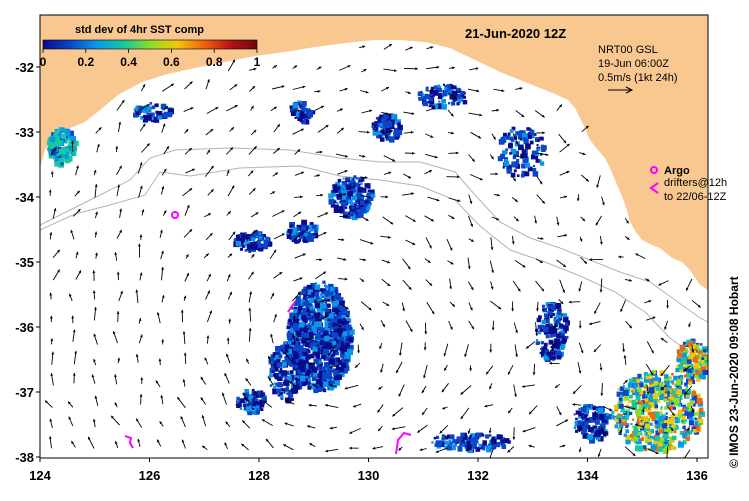 The height and width of the screenshot is (501, 749). What do you see at coordinates (588, 475) in the screenshot?
I see `x-tick-label: 134` at bounding box center [588, 475].